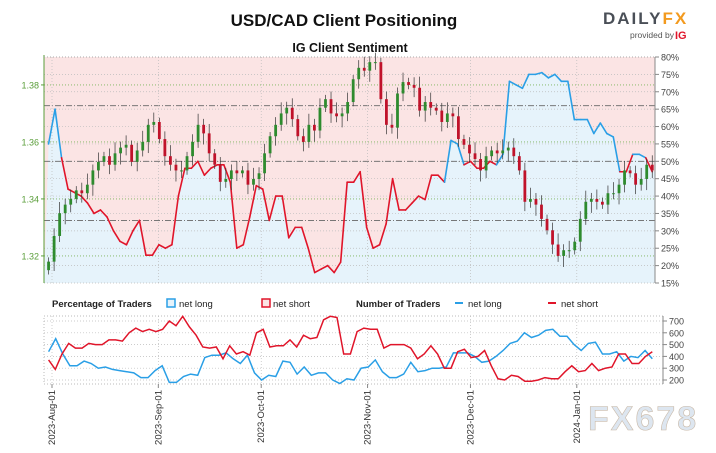 The image size is (716, 453). Describe the element at coordinates (670, 214) in the screenshot. I see `pct-tick-label: 35%` at that location.